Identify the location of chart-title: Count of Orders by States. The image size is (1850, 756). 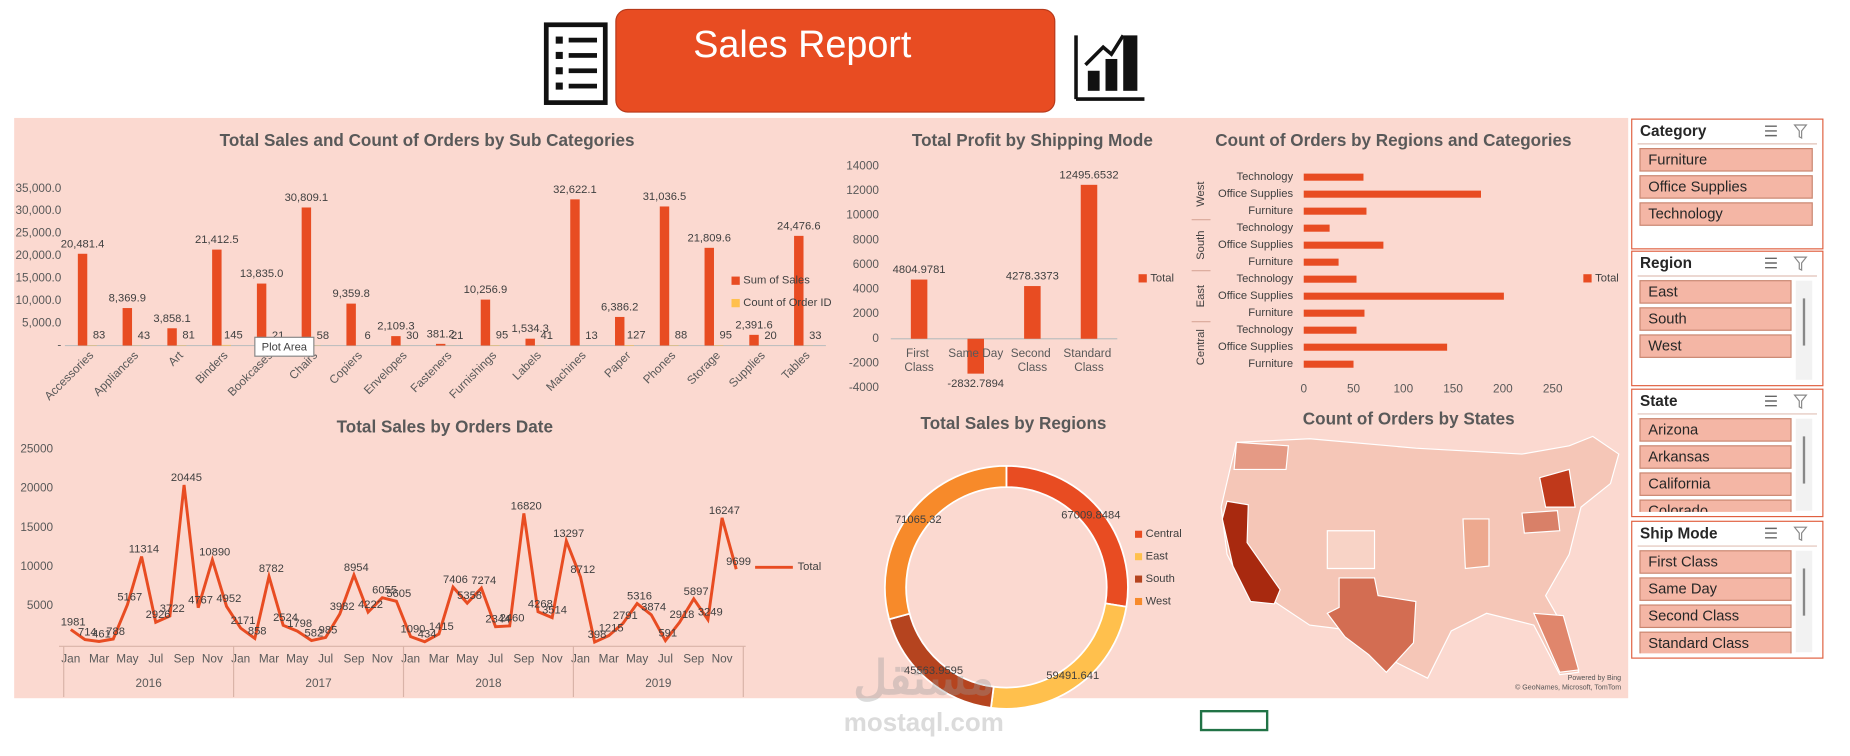
(1409, 418).